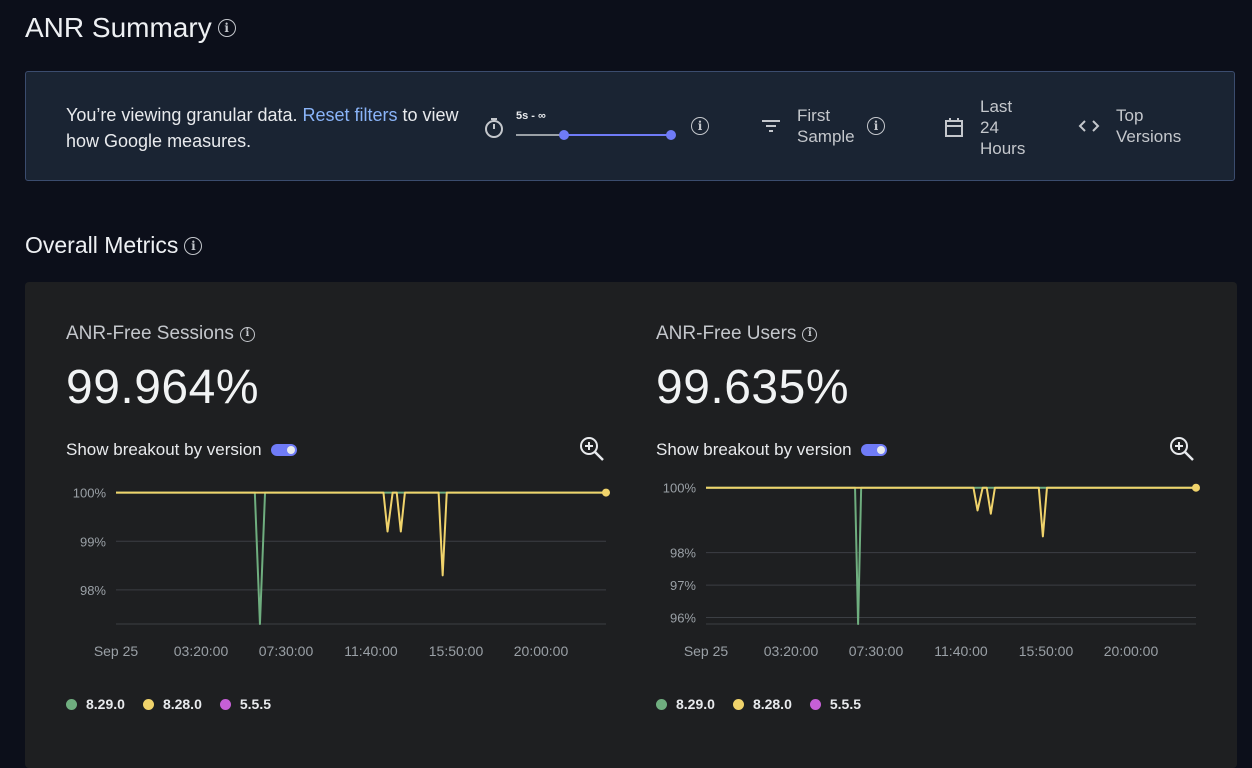 The image size is (1252, 768). I want to click on section-title: Overall Metrics i, so click(114, 245).